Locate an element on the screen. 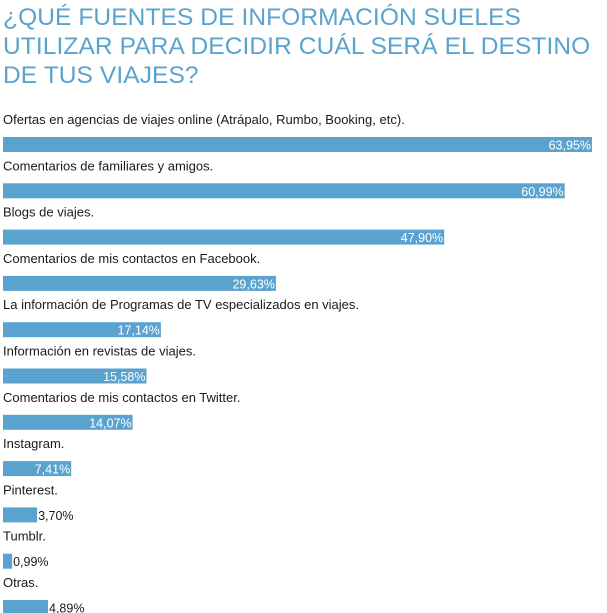 The height and width of the screenshot is (613, 607). value-label: 7,41% is located at coordinates (52, 470).